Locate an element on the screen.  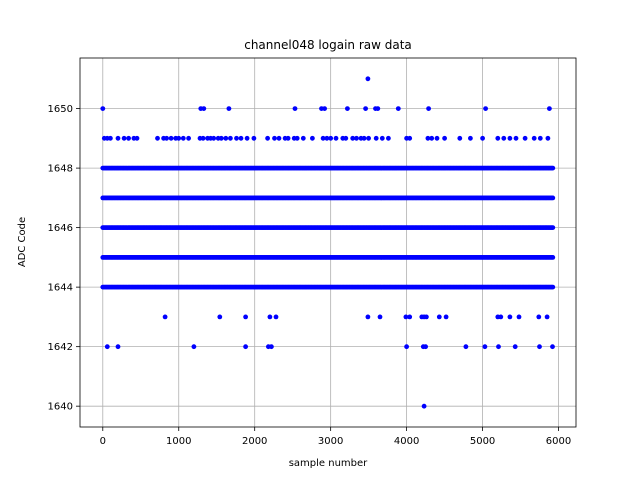
x-tick-label: 6000 is located at coordinates (558, 441).